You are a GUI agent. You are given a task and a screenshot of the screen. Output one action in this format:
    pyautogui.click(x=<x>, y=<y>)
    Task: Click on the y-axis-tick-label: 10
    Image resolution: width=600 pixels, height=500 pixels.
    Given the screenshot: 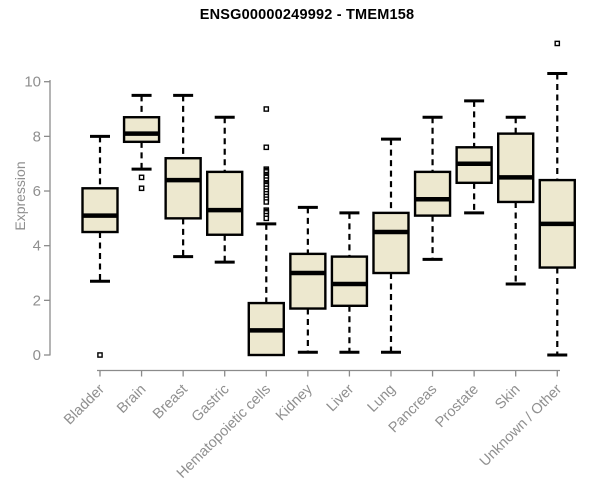 What is the action you would take?
    pyautogui.click(x=32, y=82)
    